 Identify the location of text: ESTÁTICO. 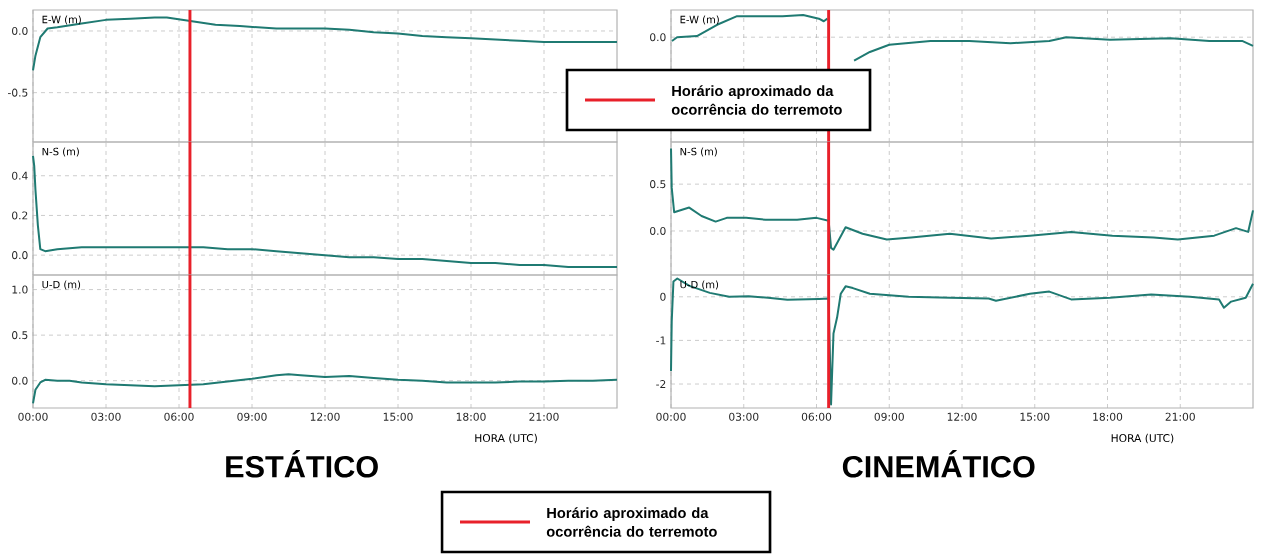
(302, 464).